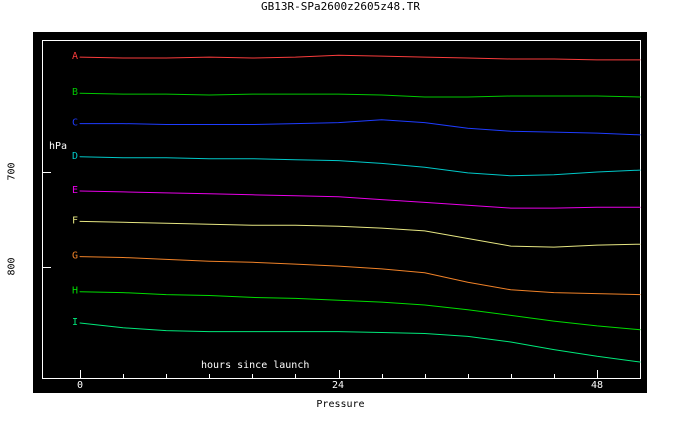 This screenshot has width=681, height=421. What do you see at coordinates (75, 92) in the screenshot?
I see `series-B-label: B` at bounding box center [75, 92].